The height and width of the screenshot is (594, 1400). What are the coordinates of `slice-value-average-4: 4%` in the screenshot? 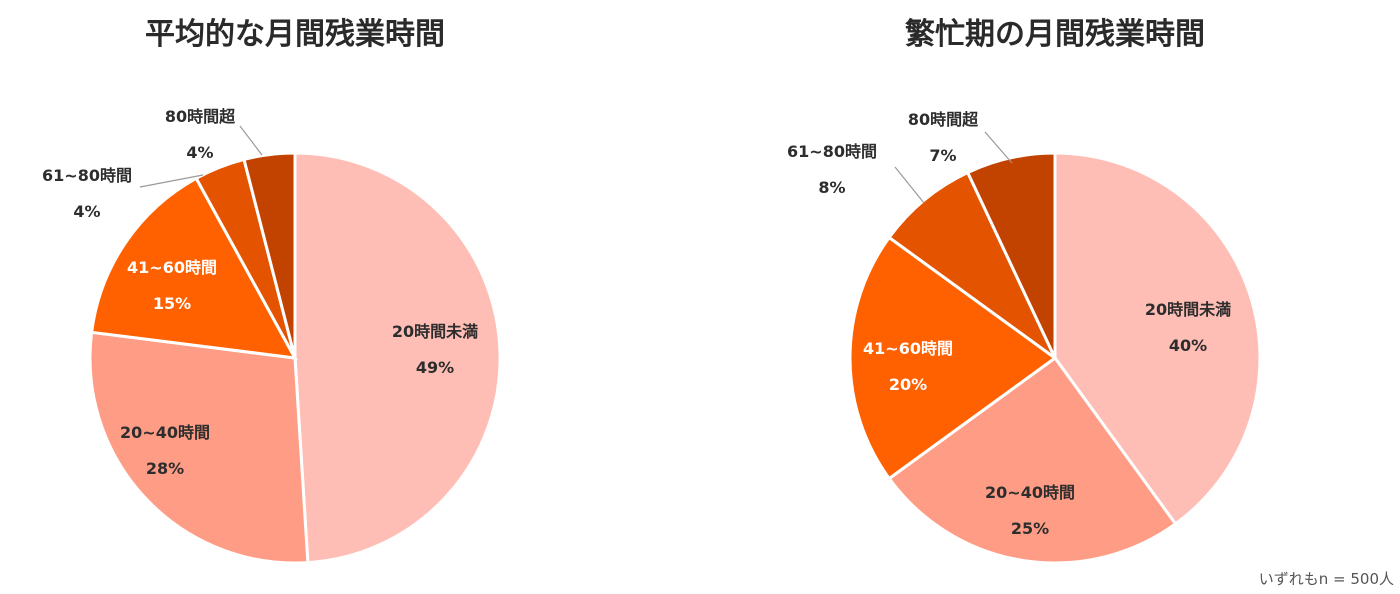 It's located at (199, 152).